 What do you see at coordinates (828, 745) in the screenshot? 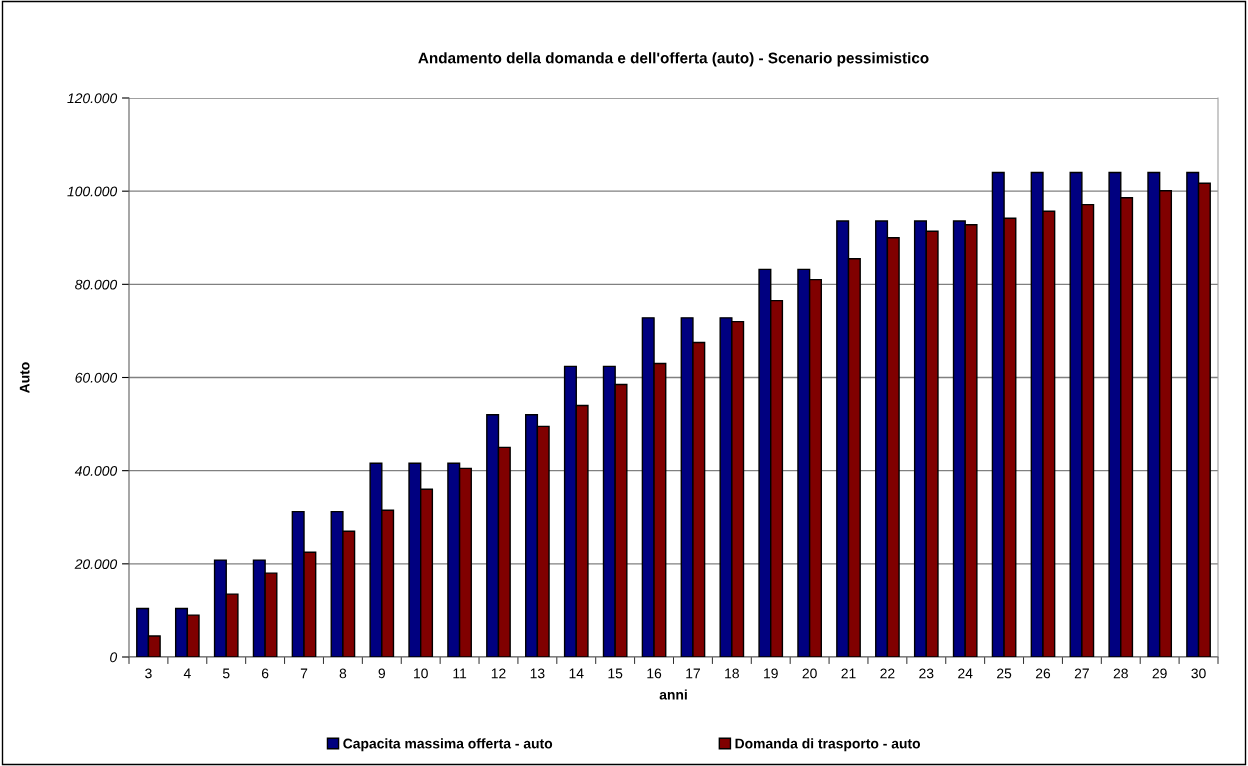
I see `legend-label: Domanda di trasporto - auto` at bounding box center [828, 745].